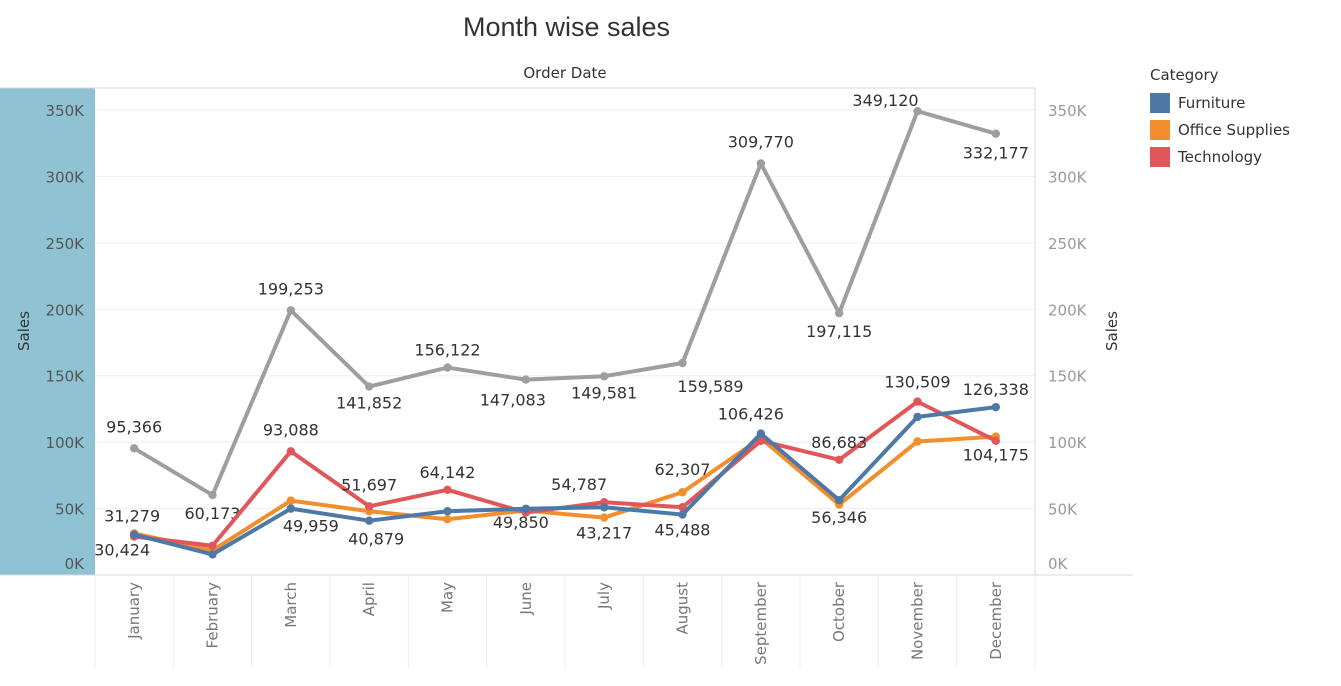  I want to click on data-label: 49,850, so click(521, 522).